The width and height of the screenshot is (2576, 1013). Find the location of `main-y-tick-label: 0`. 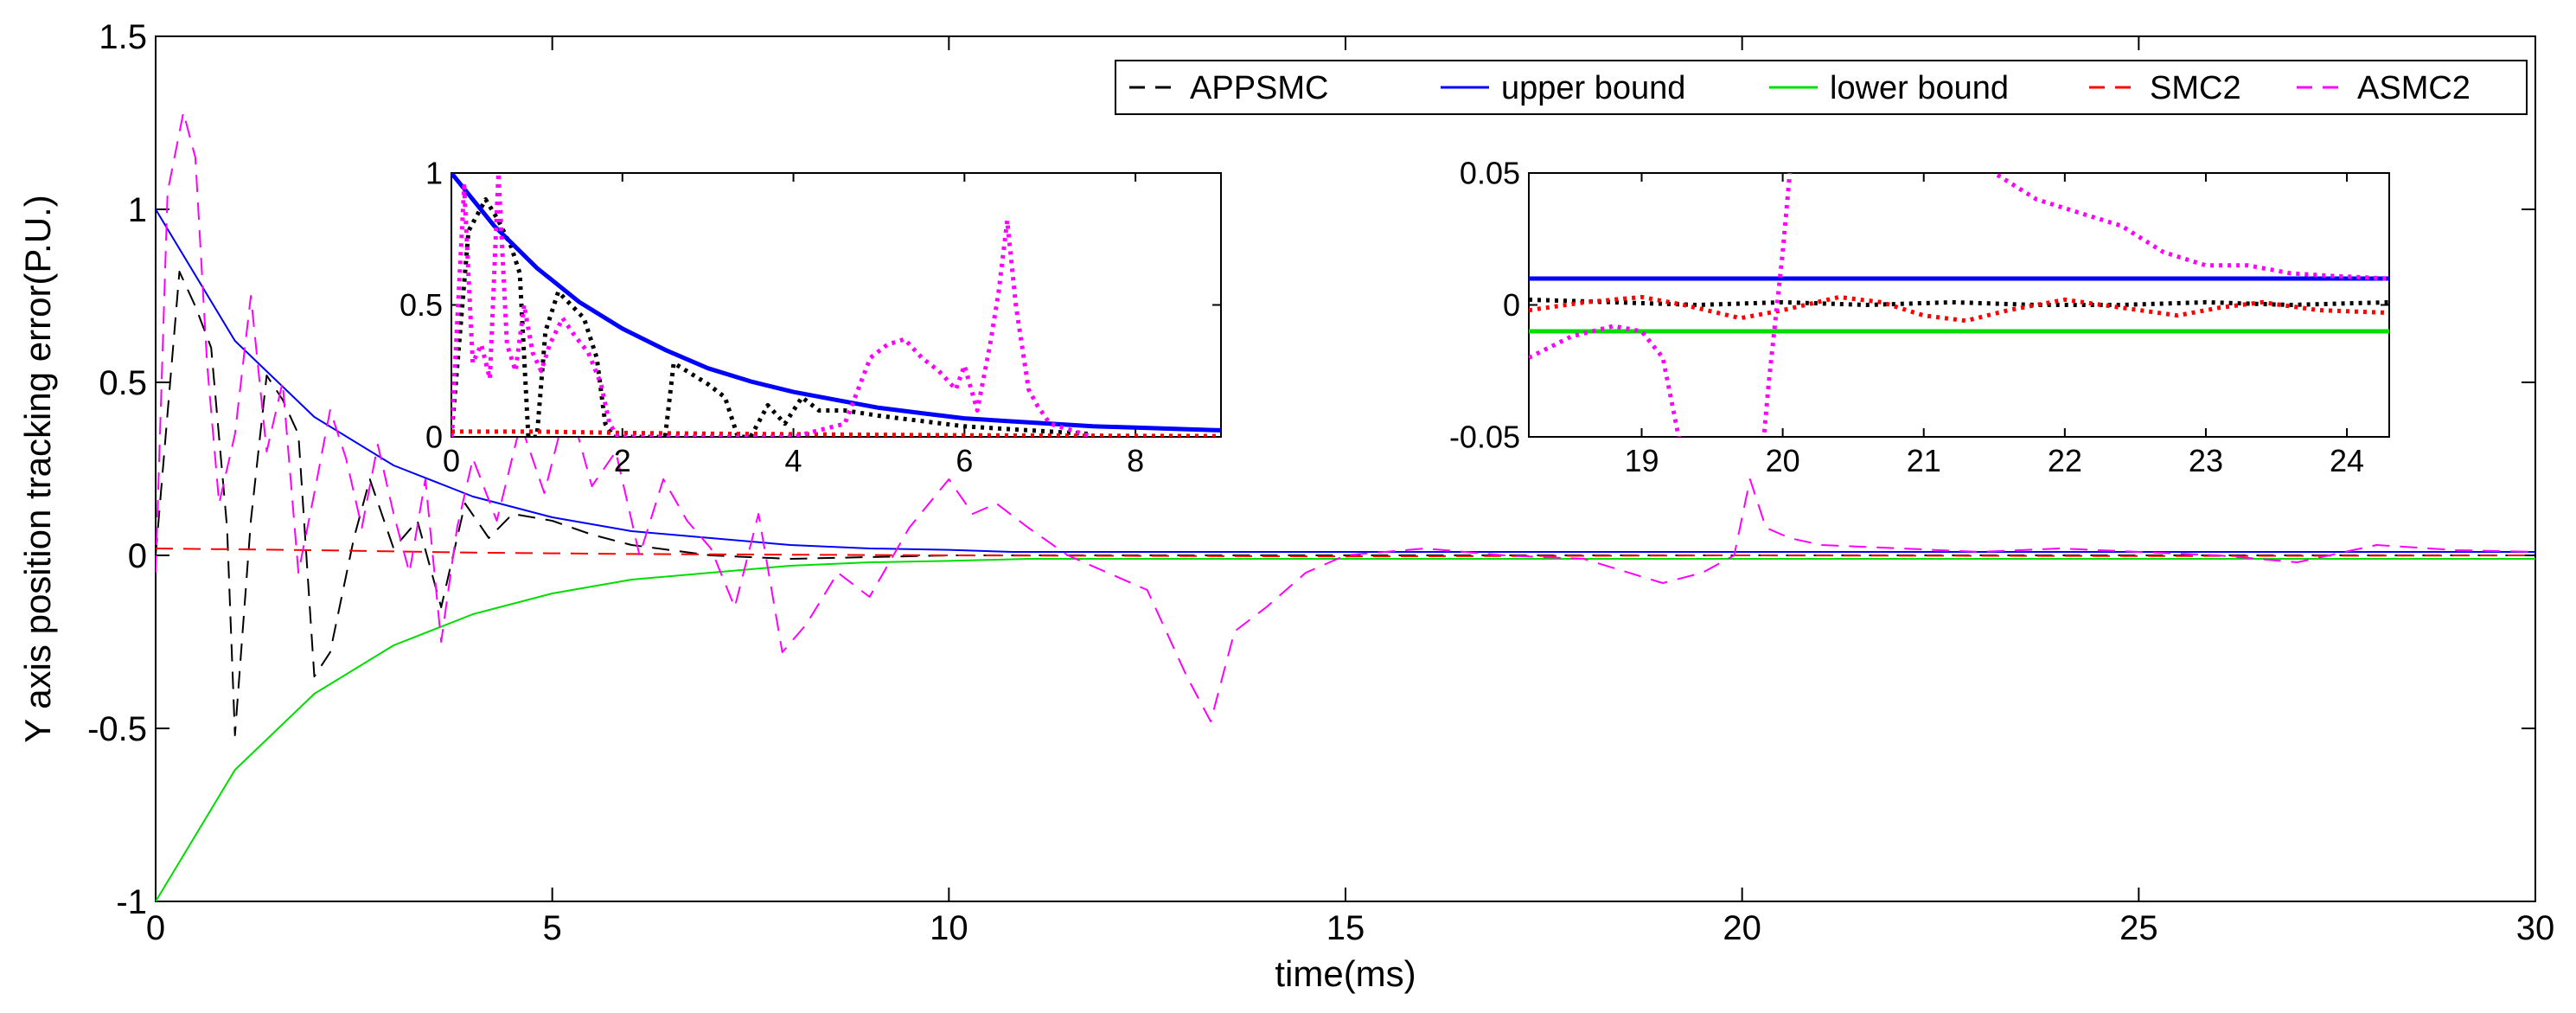

main-y-tick-label: 0 is located at coordinates (138, 556).